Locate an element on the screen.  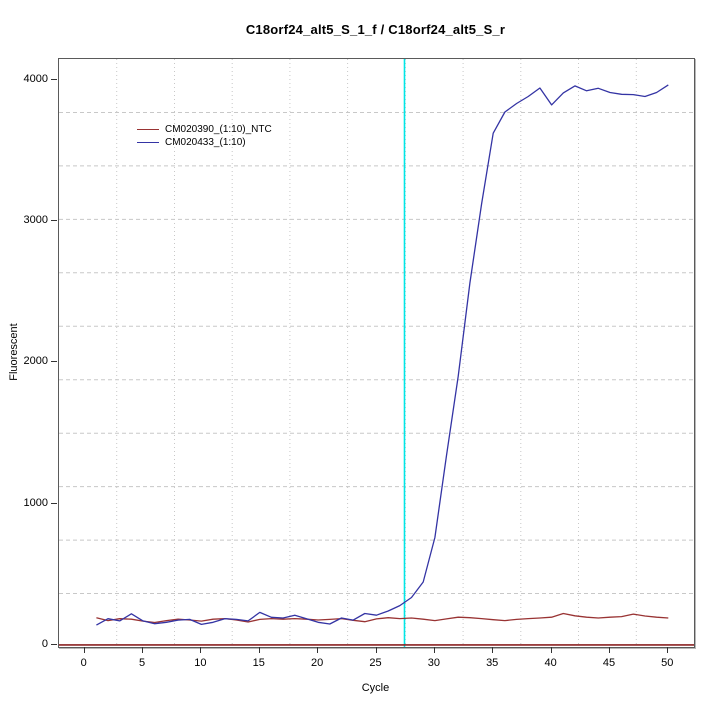
legend-item-ntc: CM020390_(1:10)_NTC is located at coordinates (204, 129).